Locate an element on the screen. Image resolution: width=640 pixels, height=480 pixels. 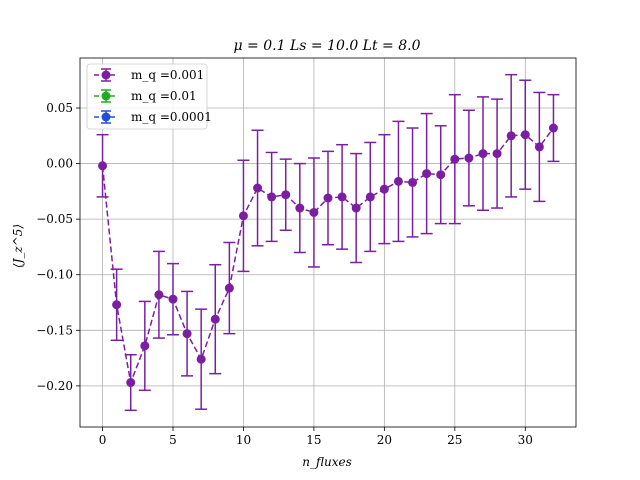
legend-item: m_q =0.01 is located at coordinates (145, 96).